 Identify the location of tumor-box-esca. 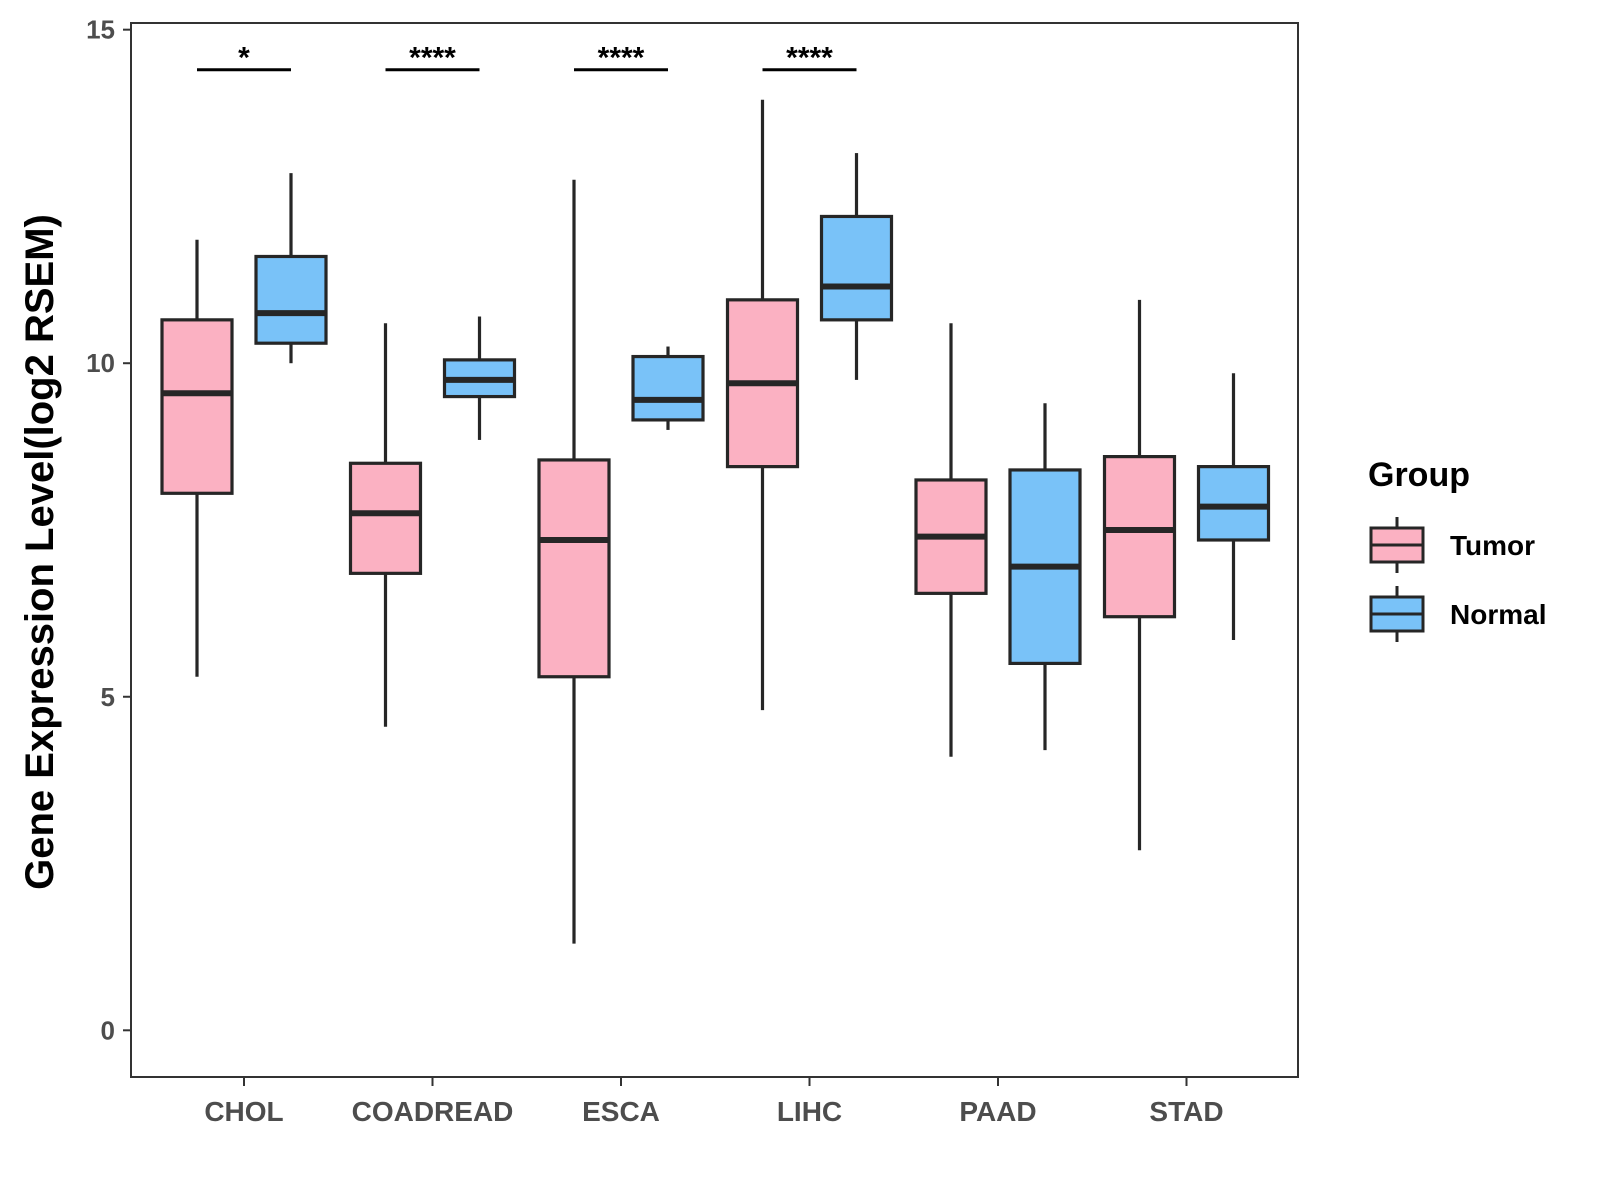
(574, 561).